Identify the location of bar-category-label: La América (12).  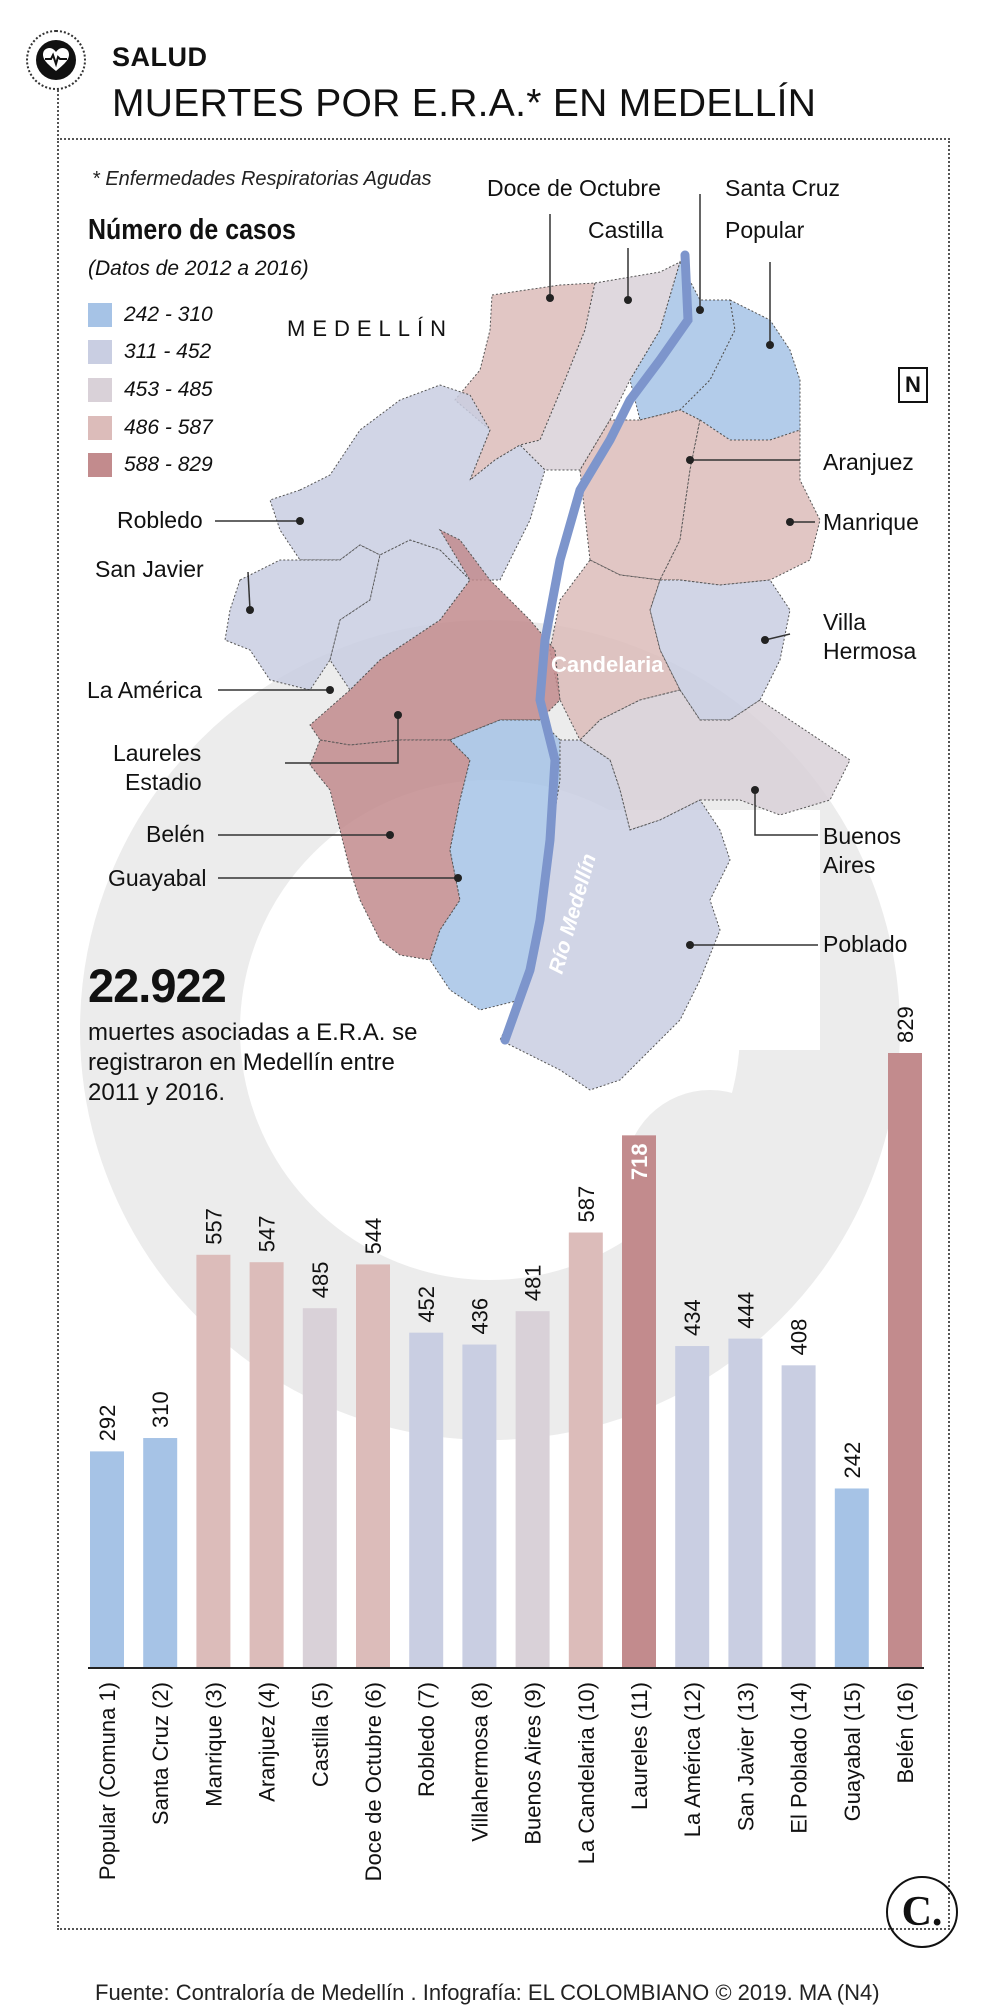
(692, 1759).